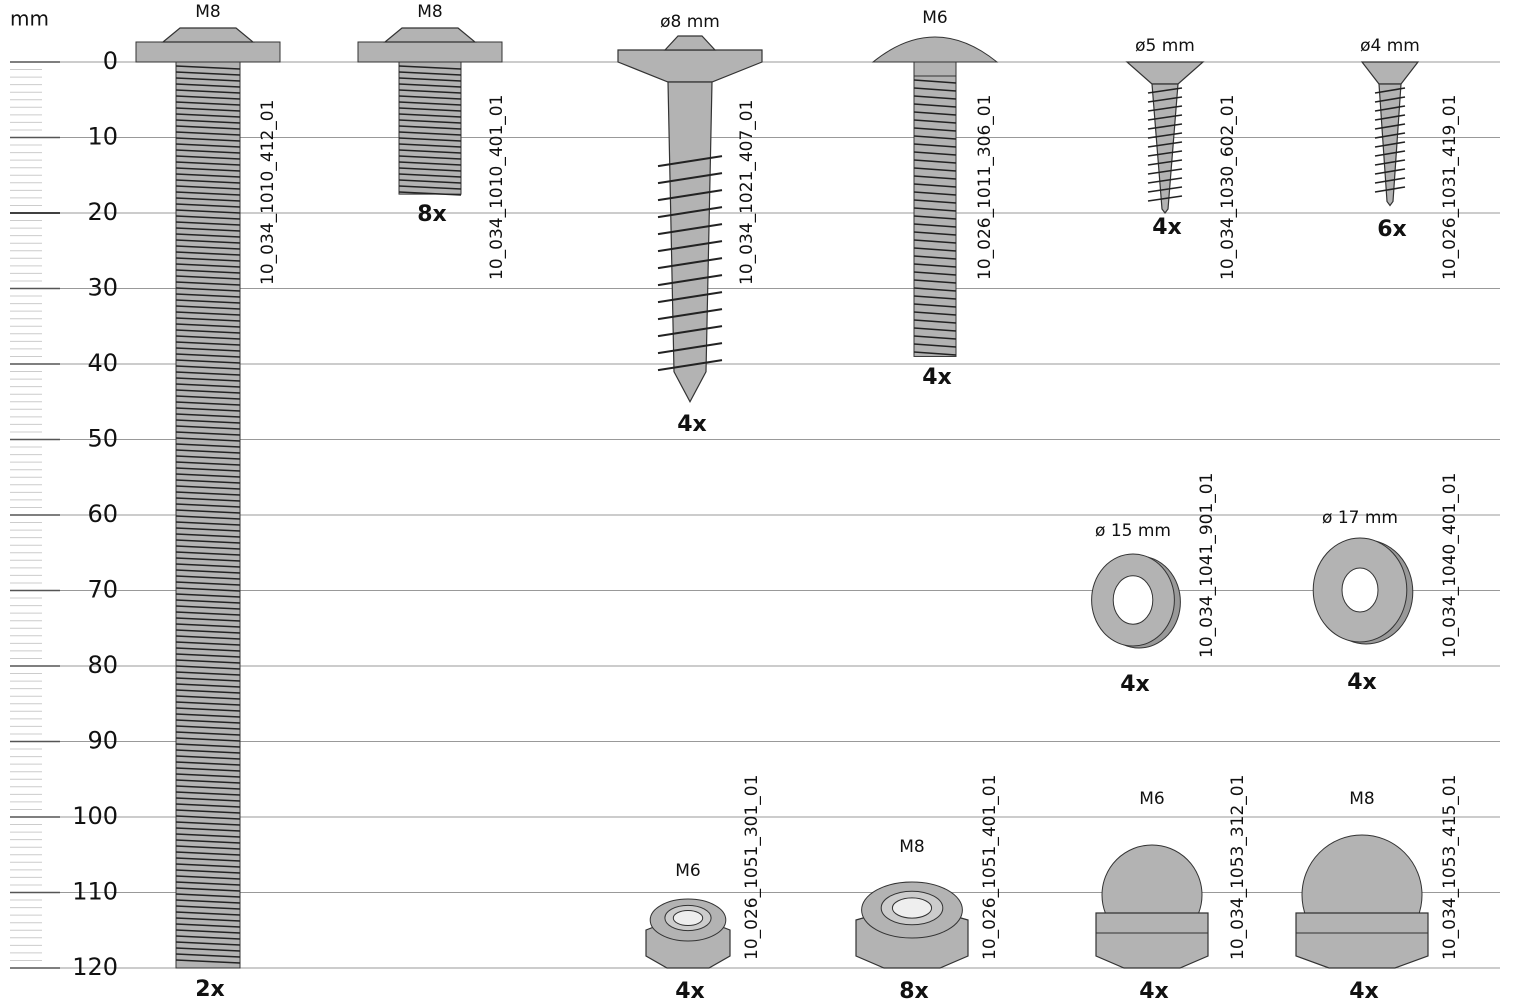 The height and width of the screenshot is (1008, 1513). I want to click on quantity: 8x, so click(914, 991).